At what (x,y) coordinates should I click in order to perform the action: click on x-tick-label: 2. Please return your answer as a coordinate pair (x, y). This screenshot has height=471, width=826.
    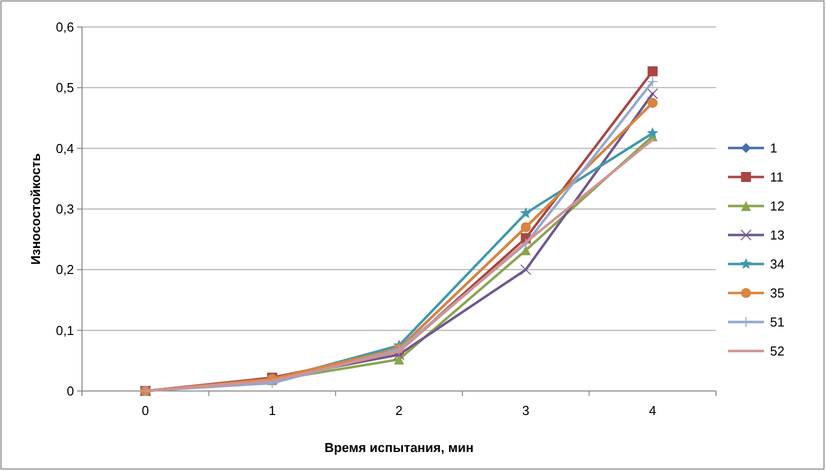
    Looking at the image, I should click on (399, 410).